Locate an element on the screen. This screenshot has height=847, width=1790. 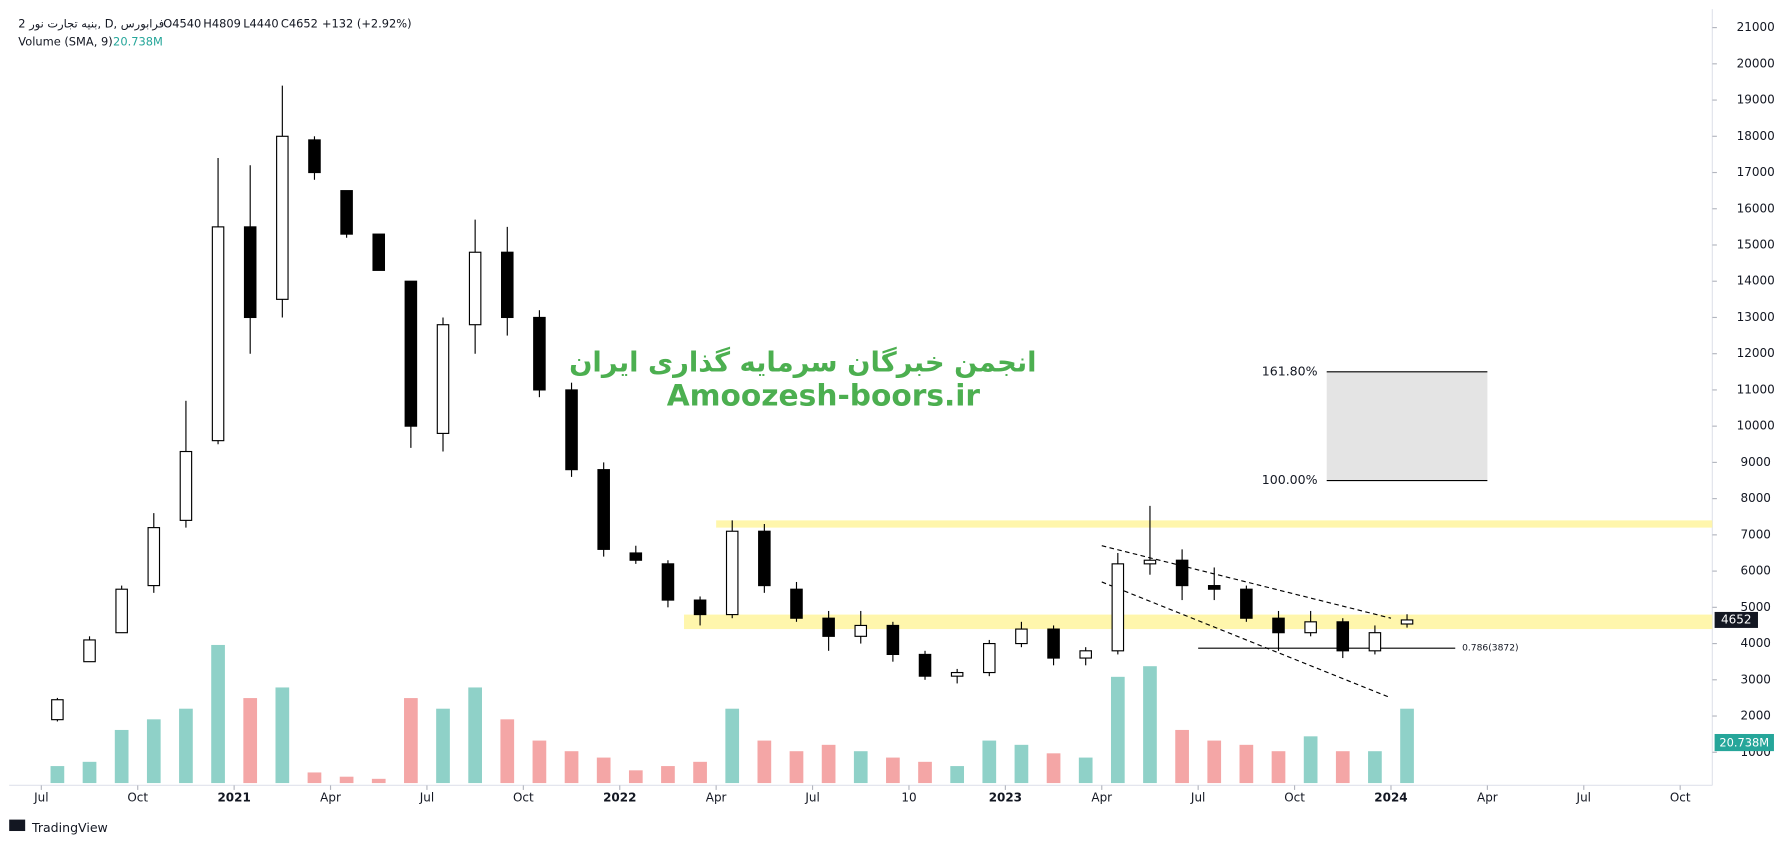
y-tick-label: 4000 is located at coordinates (1755, 643).